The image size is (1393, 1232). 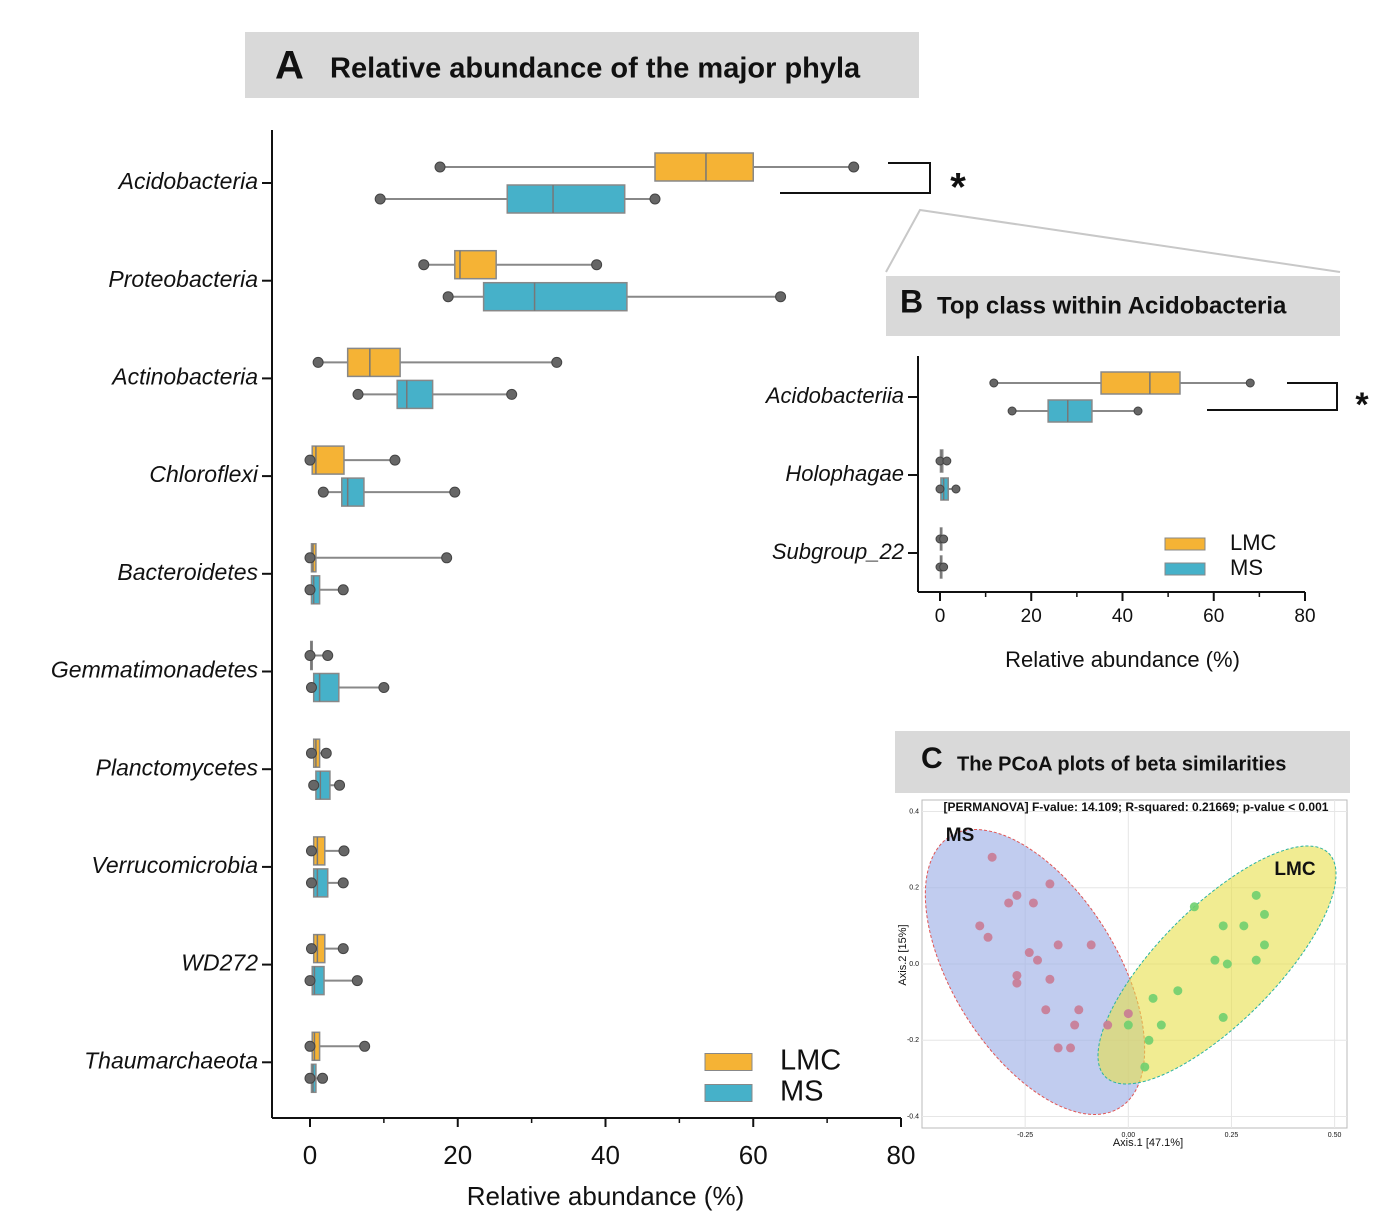 I want to click on y-tick-label: Subgroup_22, so click(x=838, y=551).